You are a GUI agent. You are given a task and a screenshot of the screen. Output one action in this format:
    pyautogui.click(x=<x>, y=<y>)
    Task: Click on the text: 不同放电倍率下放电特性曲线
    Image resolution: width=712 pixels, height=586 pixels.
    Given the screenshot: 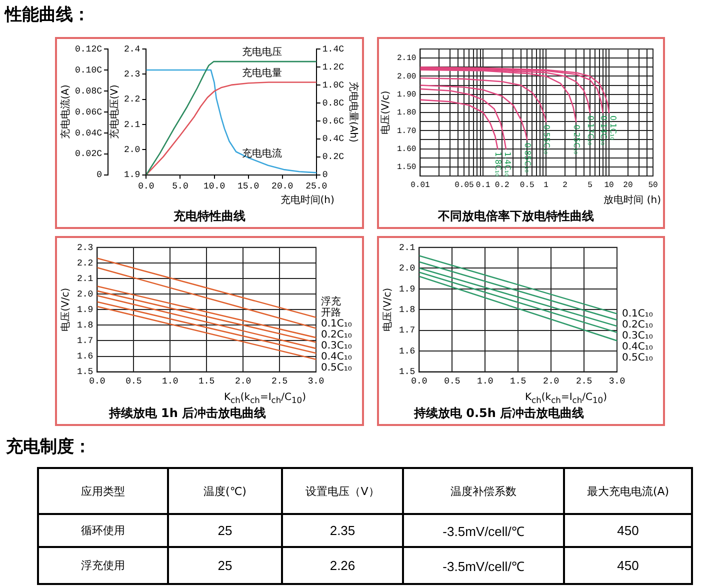 What is the action you would take?
    pyautogui.click(x=515, y=215)
    